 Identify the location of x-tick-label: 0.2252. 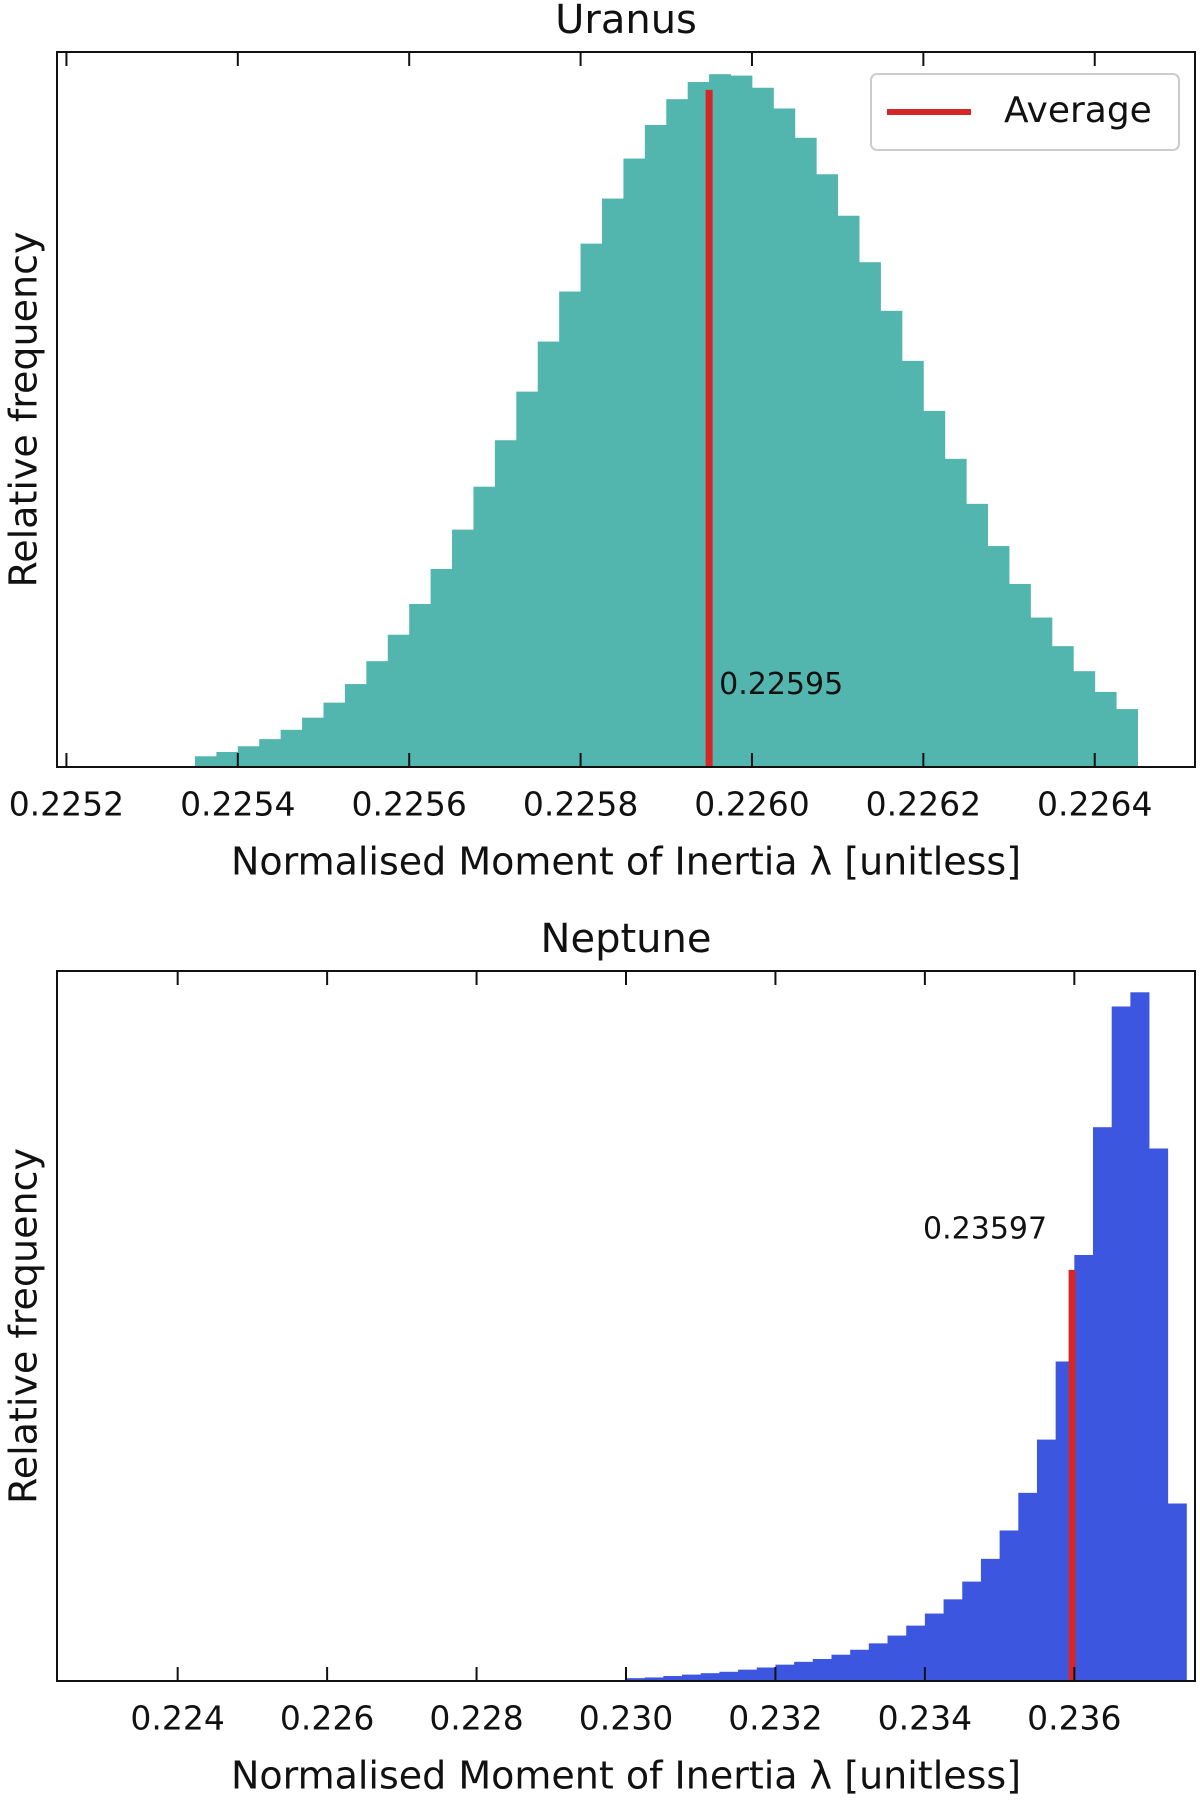
(66, 804).